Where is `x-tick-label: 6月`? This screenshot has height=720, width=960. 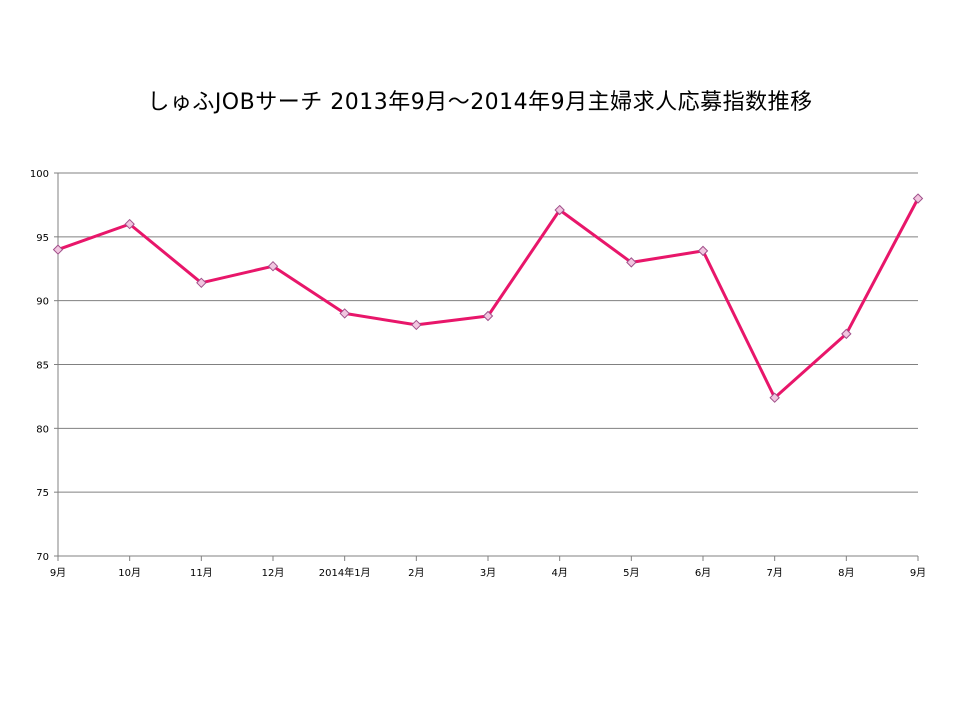
x-tick-label: 6月 is located at coordinates (703, 573).